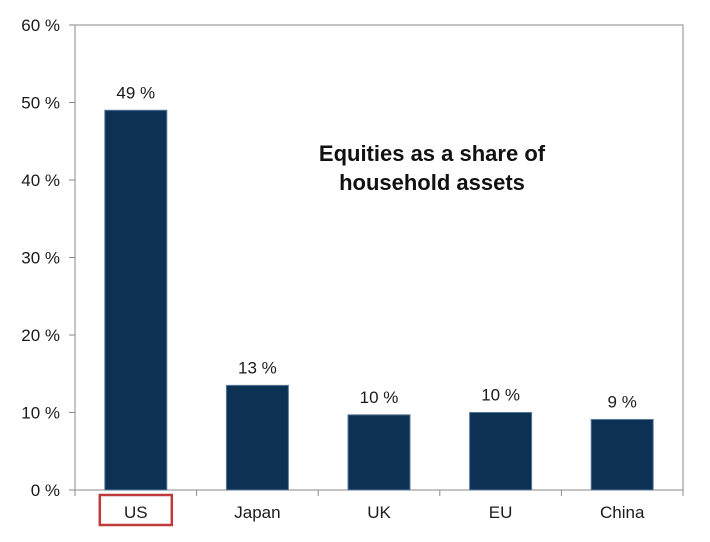 Image resolution: width=710 pixels, height=542 pixels. What do you see at coordinates (40, 258) in the screenshot?
I see `y-tick-label: 30 %` at bounding box center [40, 258].